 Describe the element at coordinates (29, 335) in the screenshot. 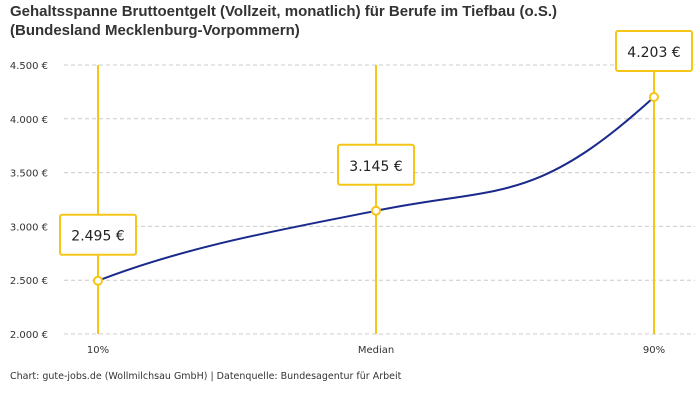

I see `y-tick-label: 2.000 €` at that location.